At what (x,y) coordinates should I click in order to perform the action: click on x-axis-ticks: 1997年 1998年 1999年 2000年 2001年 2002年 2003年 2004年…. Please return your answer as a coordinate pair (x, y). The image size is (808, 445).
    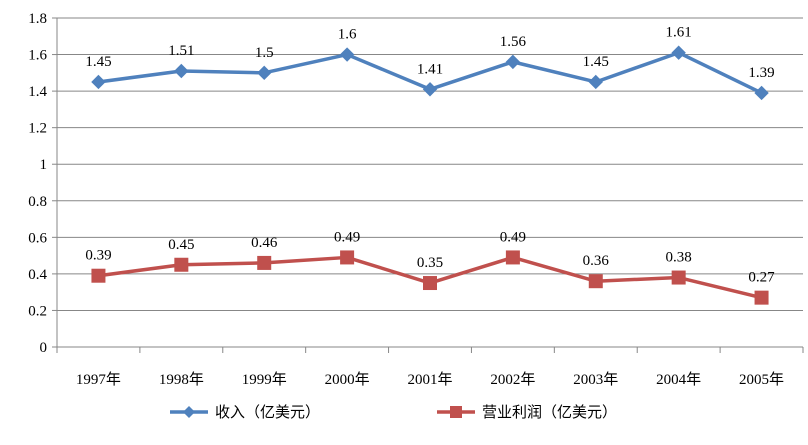
    Looking at the image, I should click on (430, 367).